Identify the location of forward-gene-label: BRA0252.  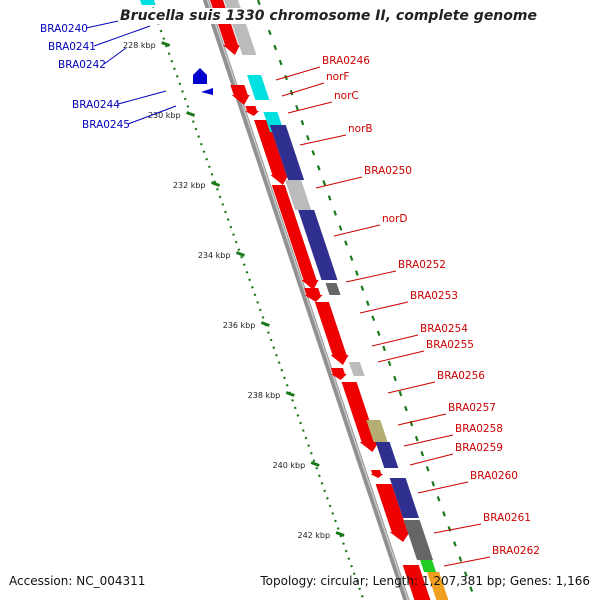
(422, 265).